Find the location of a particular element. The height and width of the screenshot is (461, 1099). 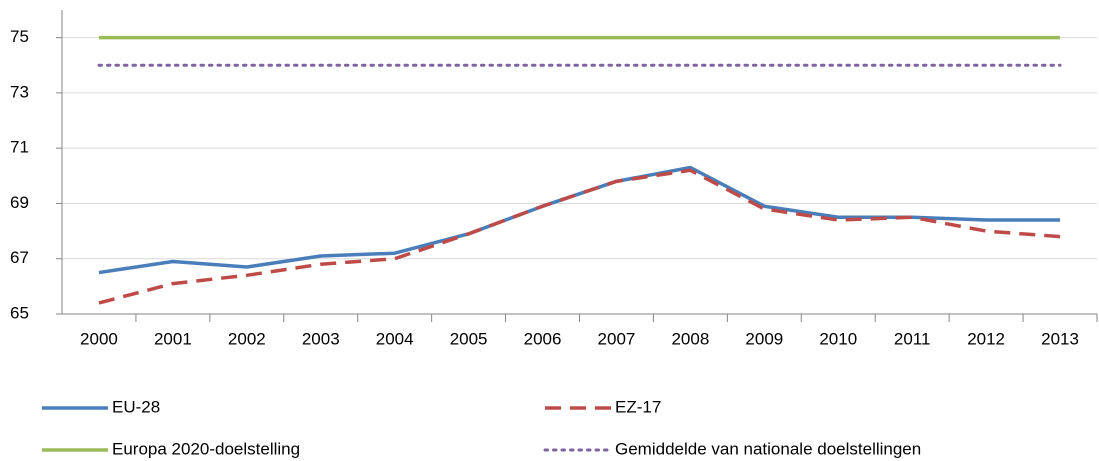

x-tick-label: 2011 is located at coordinates (912, 338).